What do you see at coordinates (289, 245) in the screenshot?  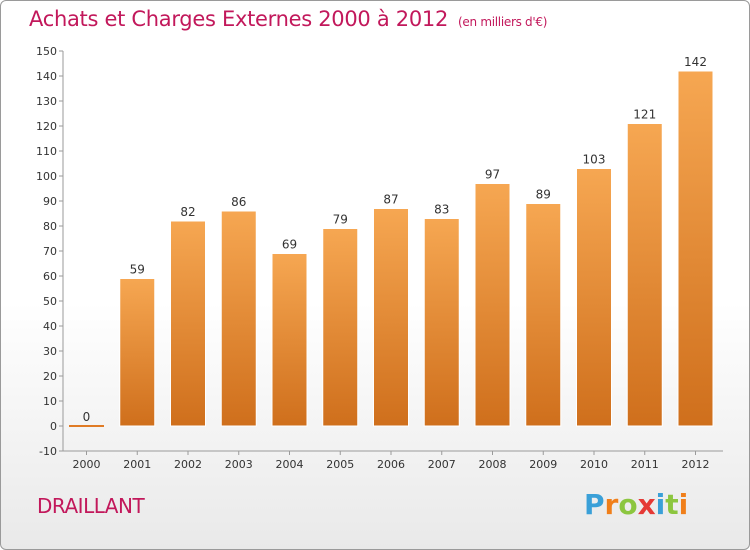 I see `data-label: 69` at bounding box center [289, 245].